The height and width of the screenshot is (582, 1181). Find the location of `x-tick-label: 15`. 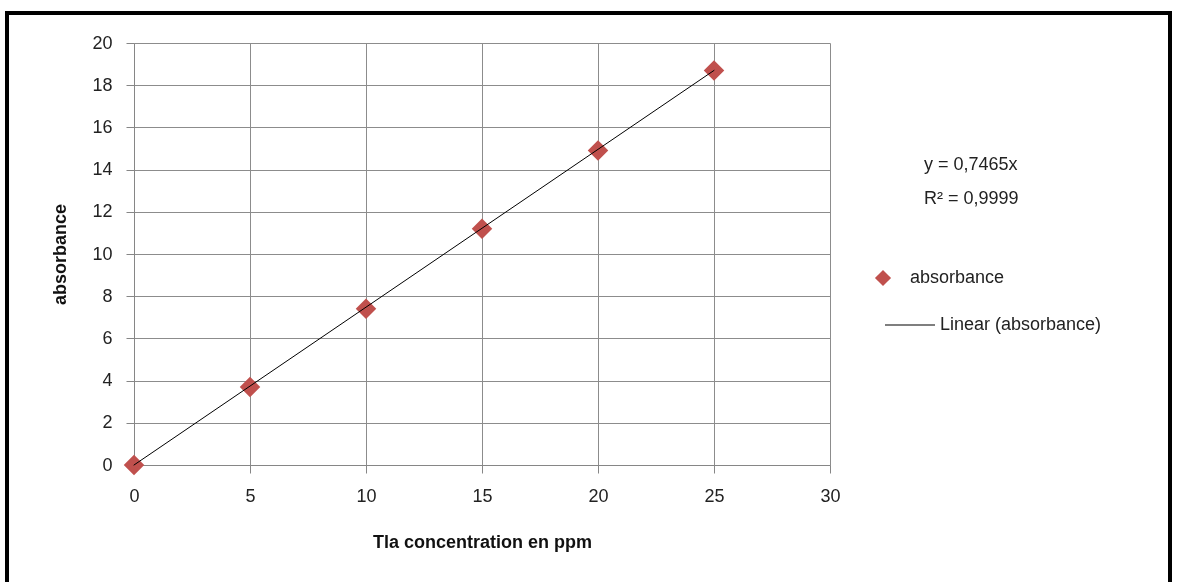

x-tick-label: 15 is located at coordinates (482, 495).